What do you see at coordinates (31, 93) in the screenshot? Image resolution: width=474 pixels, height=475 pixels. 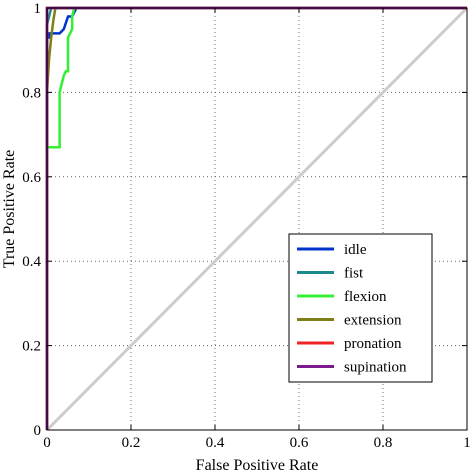 I see `y-tick-label: 0.8` at bounding box center [31, 93].